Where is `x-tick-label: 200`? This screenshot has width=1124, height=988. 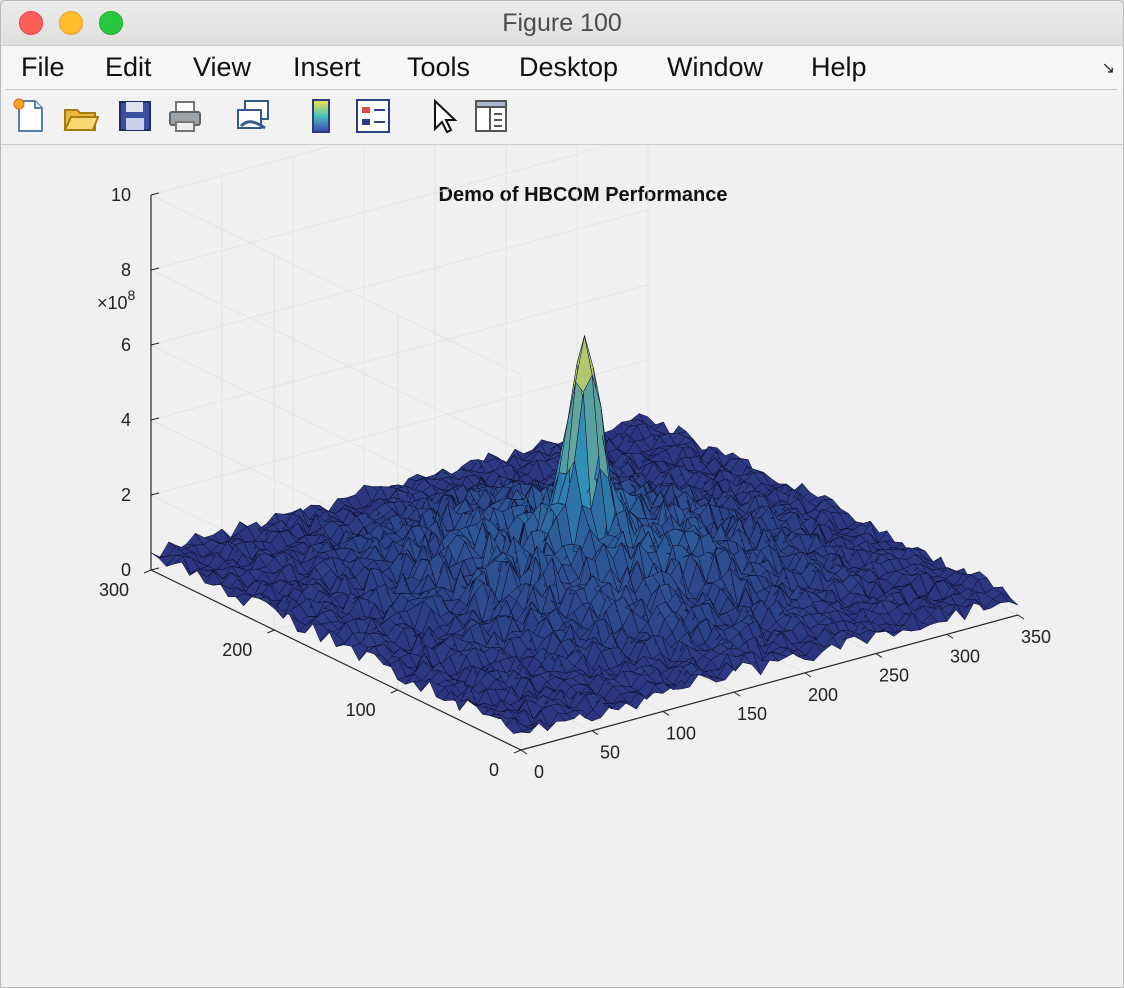
x-tick-label: 200 is located at coordinates (823, 695).